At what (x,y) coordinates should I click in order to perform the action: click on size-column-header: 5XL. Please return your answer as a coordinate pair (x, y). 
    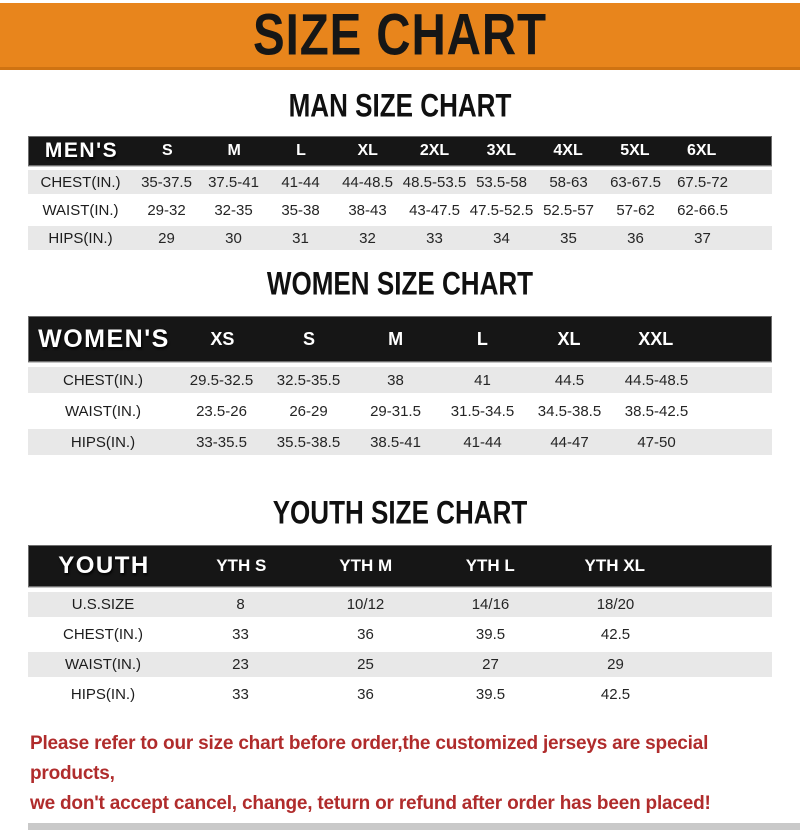
    Looking at the image, I should click on (635, 150).